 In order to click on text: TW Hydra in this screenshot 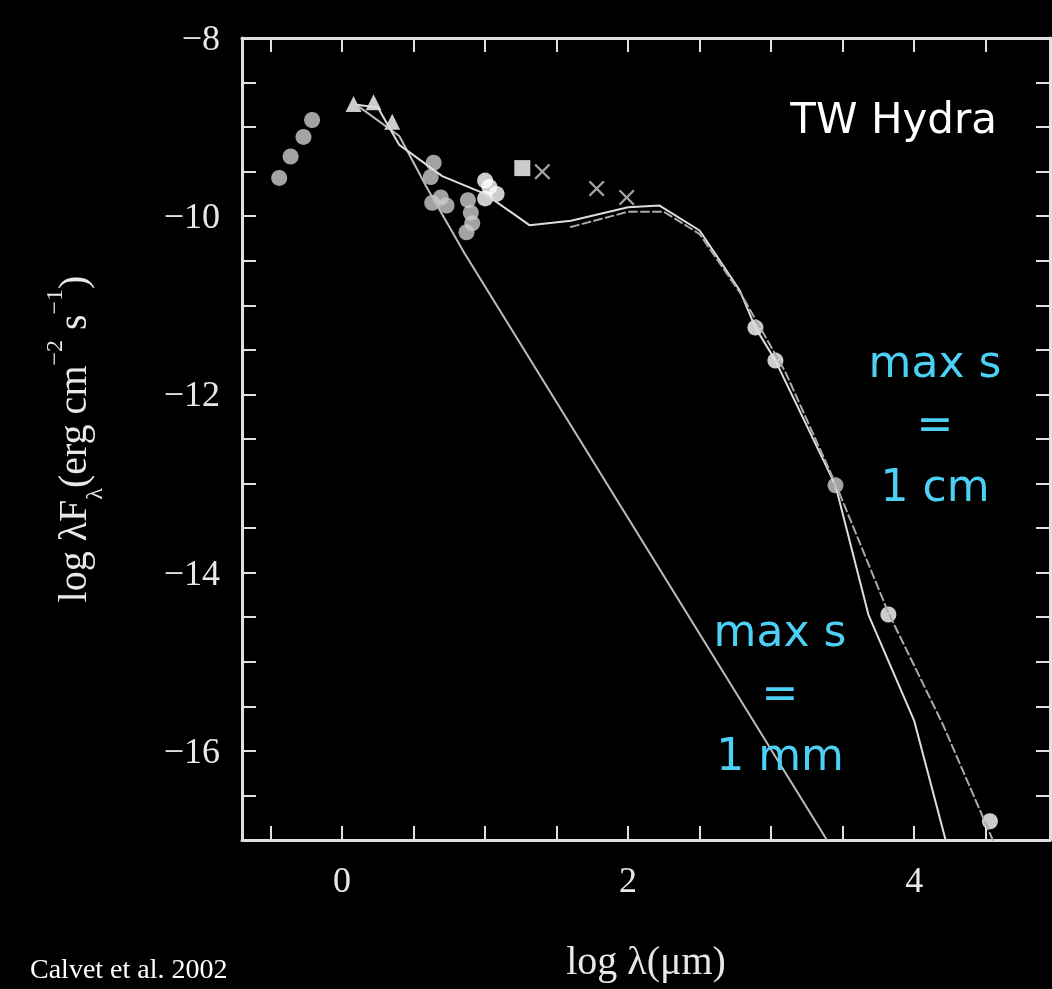, I will do `click(893, 118)`.